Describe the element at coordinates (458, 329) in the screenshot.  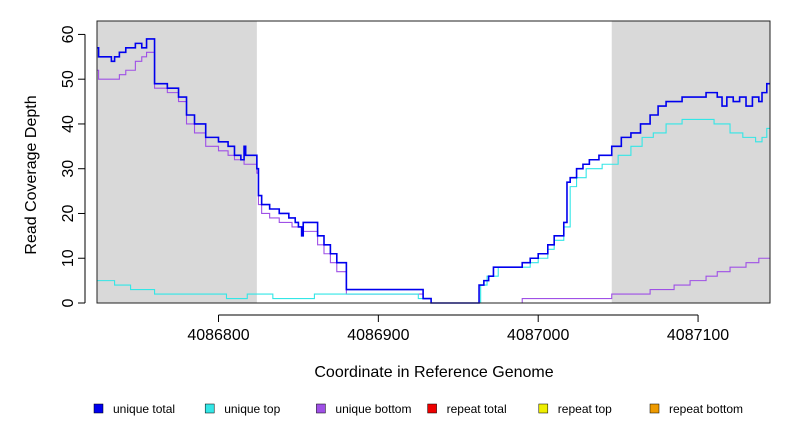
I see `x-axis: 4086800 4086900 4087000 4087100` at that location.